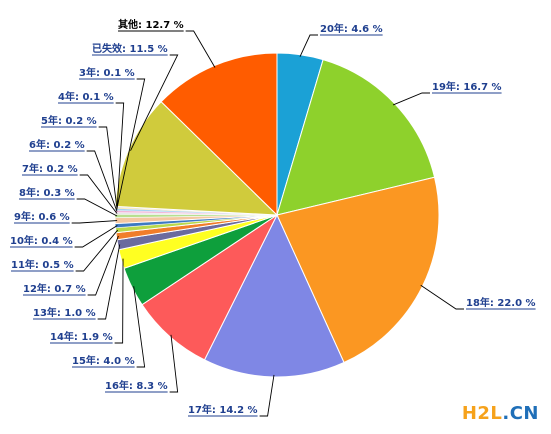 The image size is (551, 434). What do you see at coordinates (467, 86) in the screenshot?
I see `slice-label: 19年: 16.7 %` at bounding box center [467, 86].